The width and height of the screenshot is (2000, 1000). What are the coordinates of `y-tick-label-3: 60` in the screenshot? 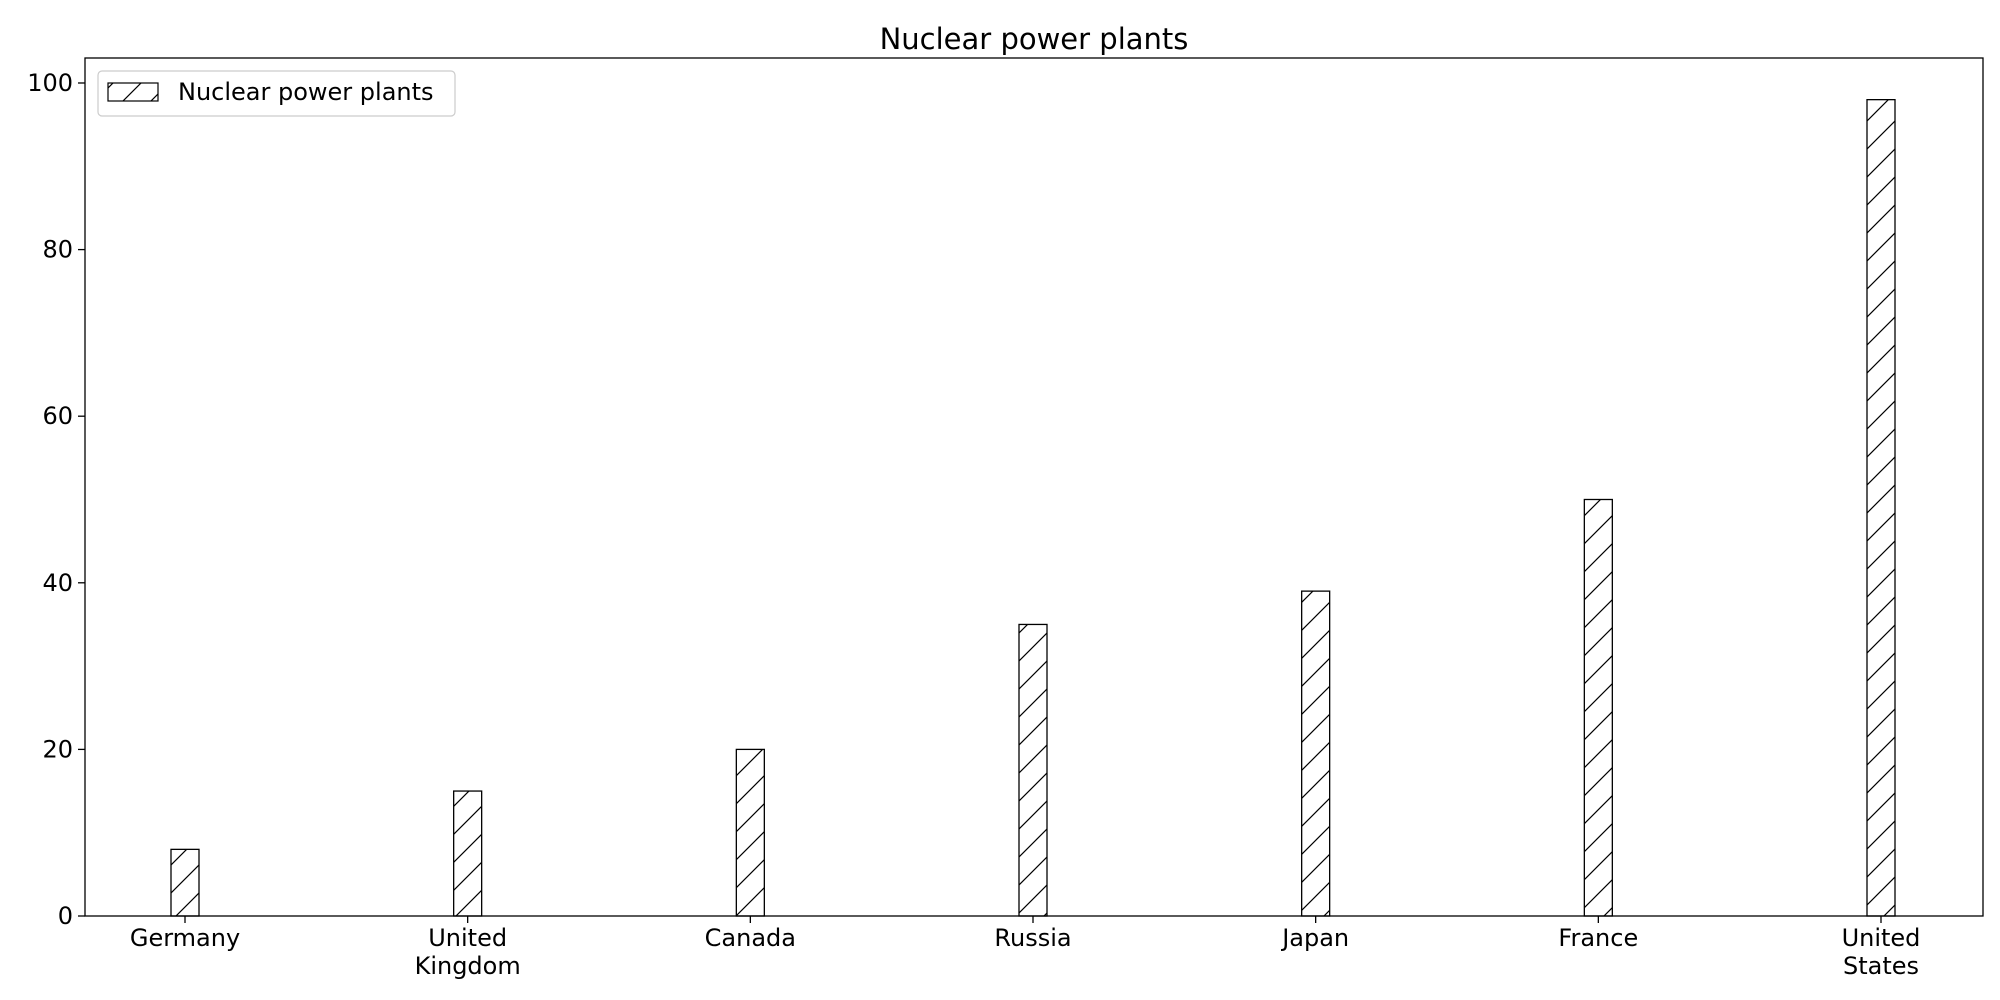 It's located at (57, 416).